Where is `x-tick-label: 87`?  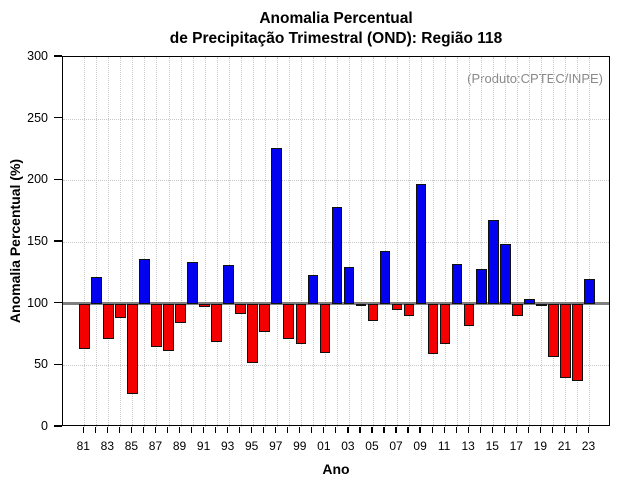
x-tick-label: 87 is located at coordinates (155, 446).